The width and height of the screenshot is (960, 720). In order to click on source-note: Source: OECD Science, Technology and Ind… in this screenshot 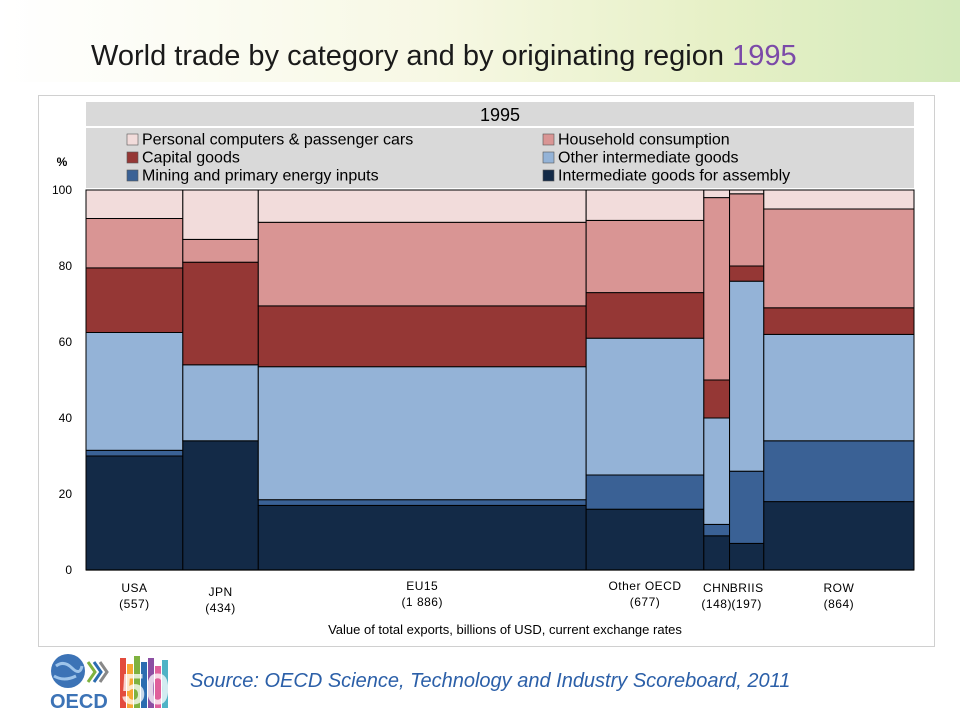, I will do `click(490, 681)`.